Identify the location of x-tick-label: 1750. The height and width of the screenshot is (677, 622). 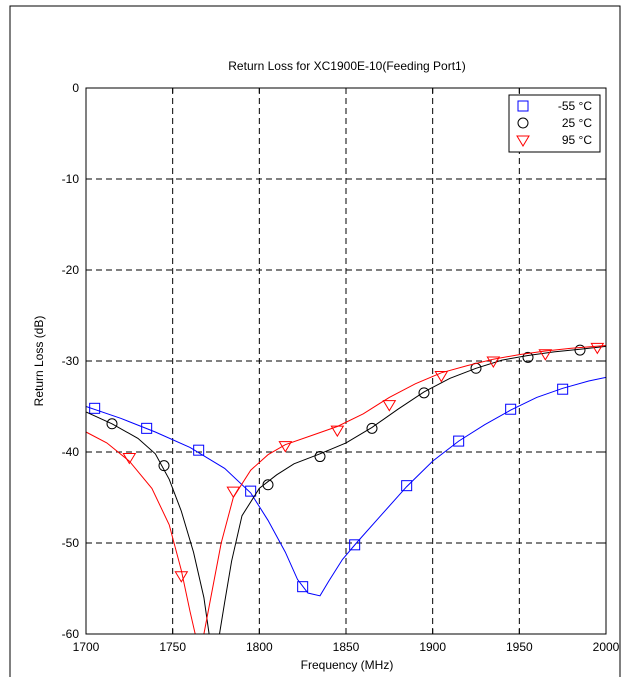
(172, 647).